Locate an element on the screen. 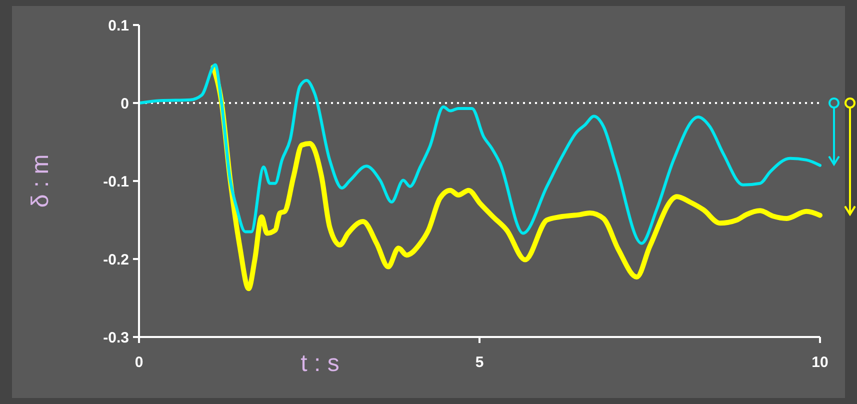 The image size is (857, 404). x-tick-label: 5 is located at coordinates (479, 362).